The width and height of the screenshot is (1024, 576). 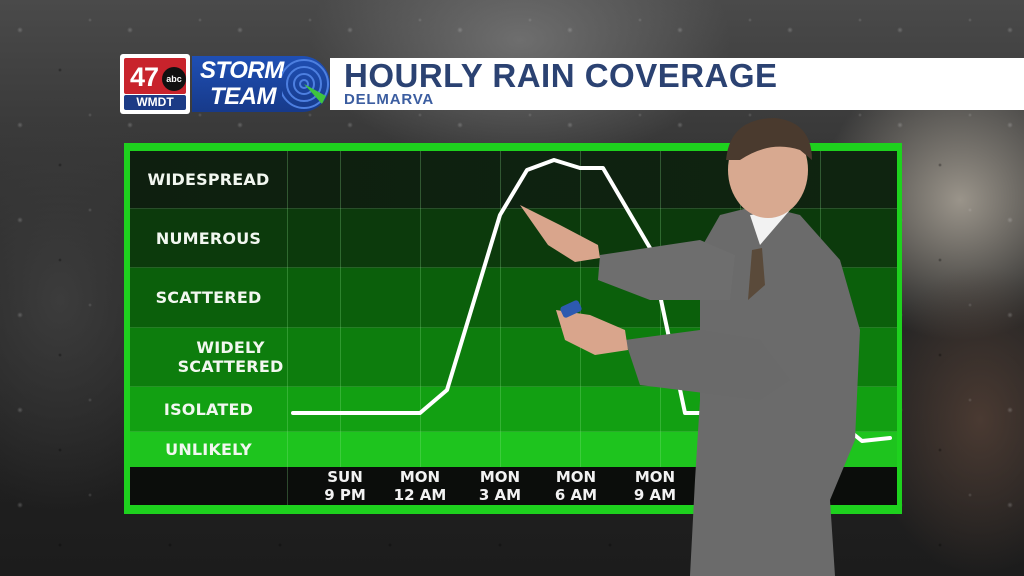 What do you see at coordinates (174, 79) in the screenshot?
I see `abc-network-icon: abc` at bounding box center [174, 79].